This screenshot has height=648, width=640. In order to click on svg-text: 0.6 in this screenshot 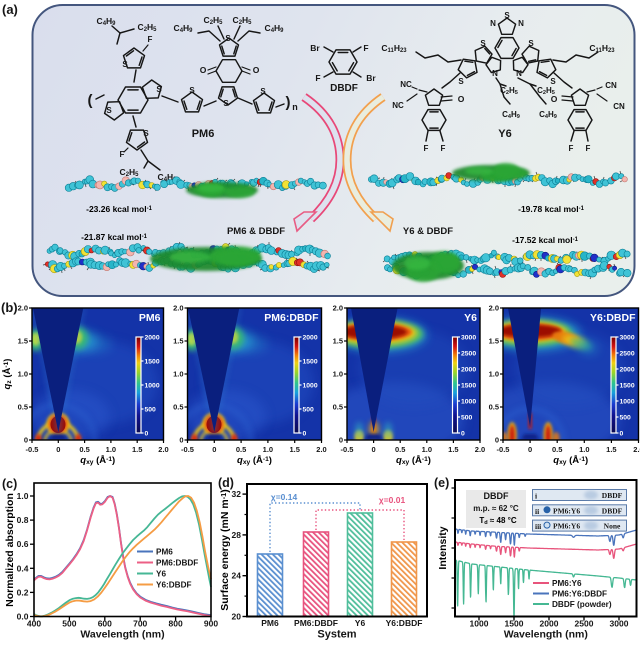, I will do `click(23, 544)`.